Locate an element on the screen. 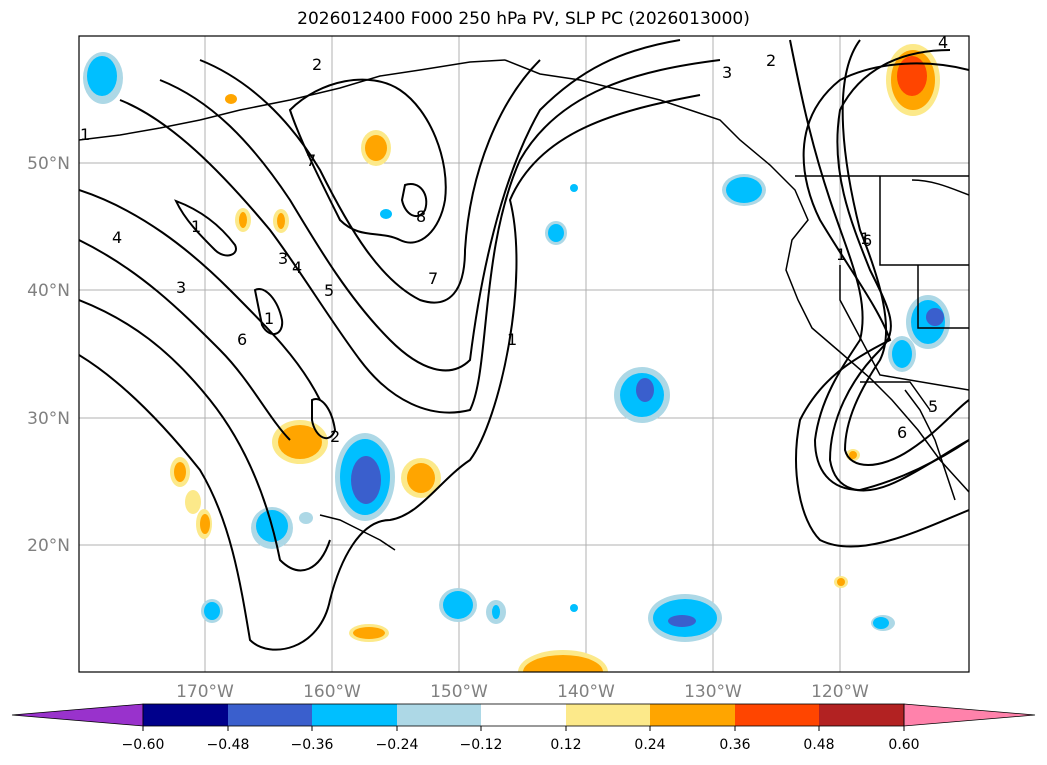  lon-label-170w: 170°W is located at coordinates (205, 692).